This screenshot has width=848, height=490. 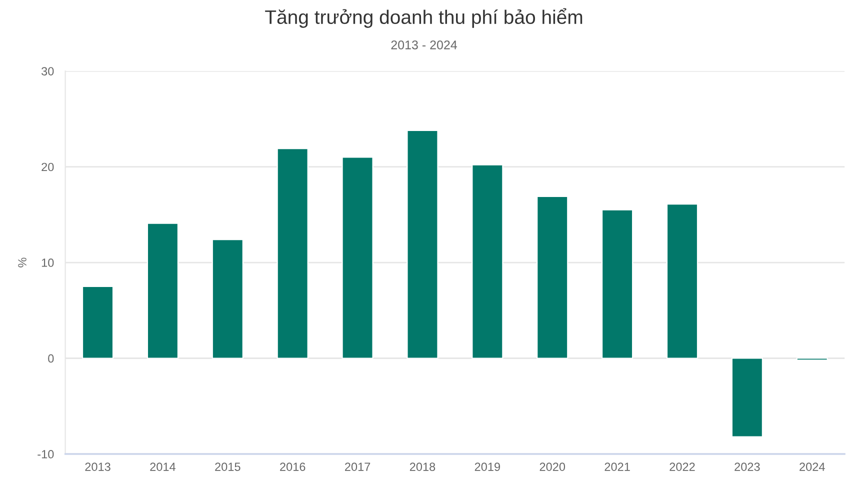 I want to click on x-tick-label: 2022, so click(x=682, y=466).